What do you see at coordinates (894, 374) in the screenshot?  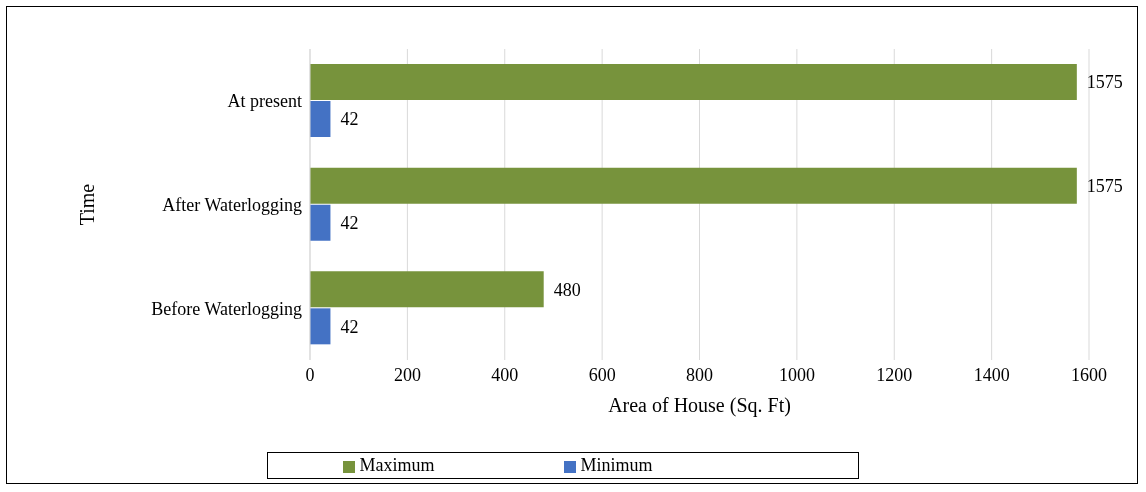 I see `x-tick-label: 1200` at bounding box center [894, 374].